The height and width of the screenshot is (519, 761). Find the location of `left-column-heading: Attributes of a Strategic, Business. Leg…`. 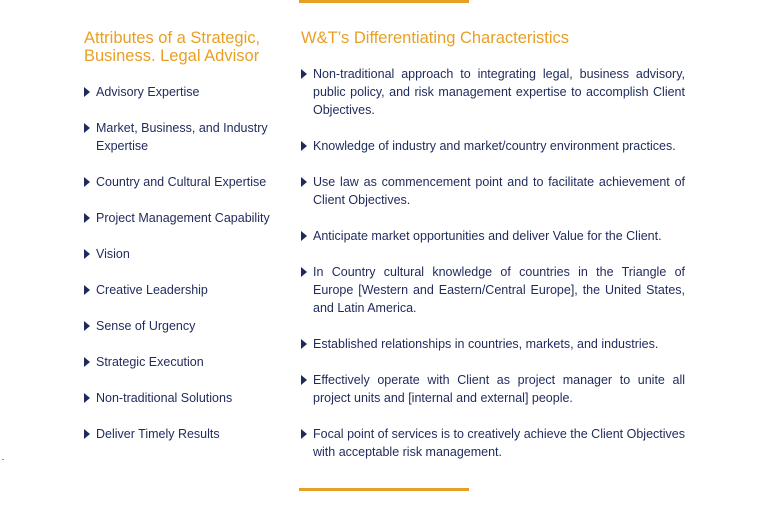

left-column-heading: Attributes of a Strategic, Business. Leg… is located at coordinates (172, 47).